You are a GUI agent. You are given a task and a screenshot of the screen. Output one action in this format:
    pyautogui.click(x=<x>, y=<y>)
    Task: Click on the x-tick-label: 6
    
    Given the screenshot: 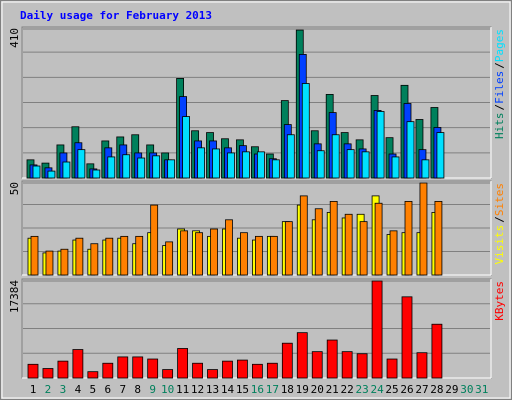 What is the action you would take?
    pyautogui.click(x=107, y=389)
    